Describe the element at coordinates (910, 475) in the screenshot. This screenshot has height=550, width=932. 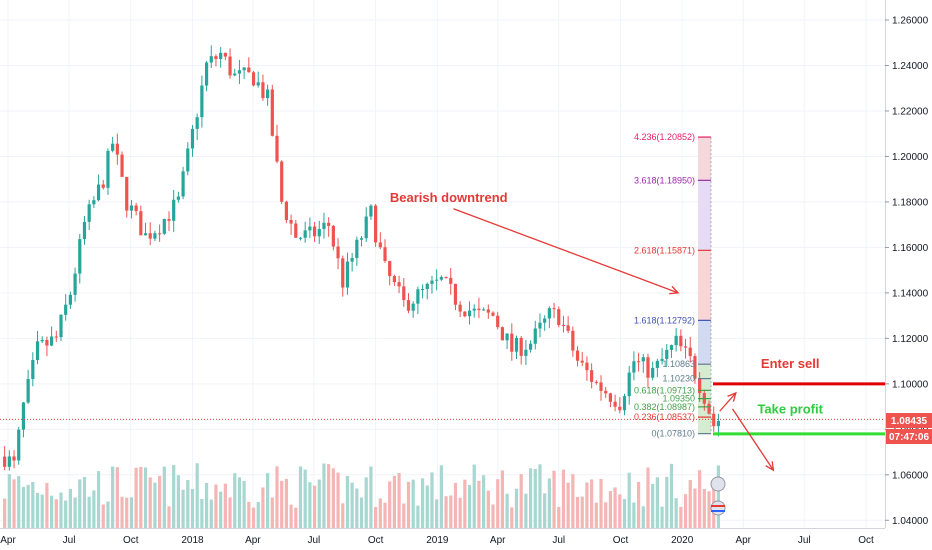
I see `y-tick-label: 1.06000` at that location.